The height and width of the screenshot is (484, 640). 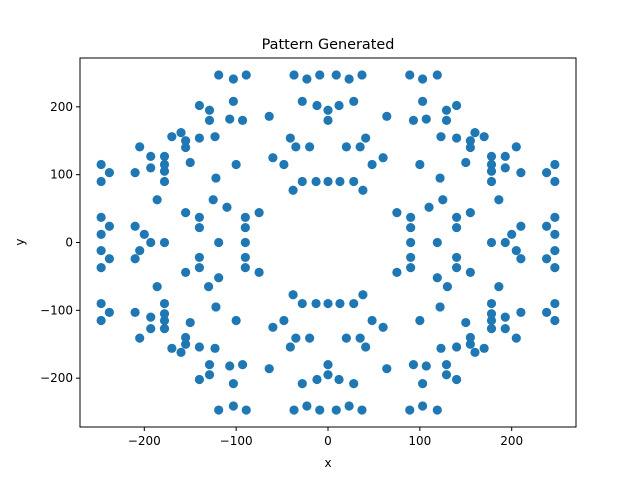 What do you see at coordinates (56, 378) in the screenshot?
I see `y-tick-label: −200` at bounding box center [56, 378].